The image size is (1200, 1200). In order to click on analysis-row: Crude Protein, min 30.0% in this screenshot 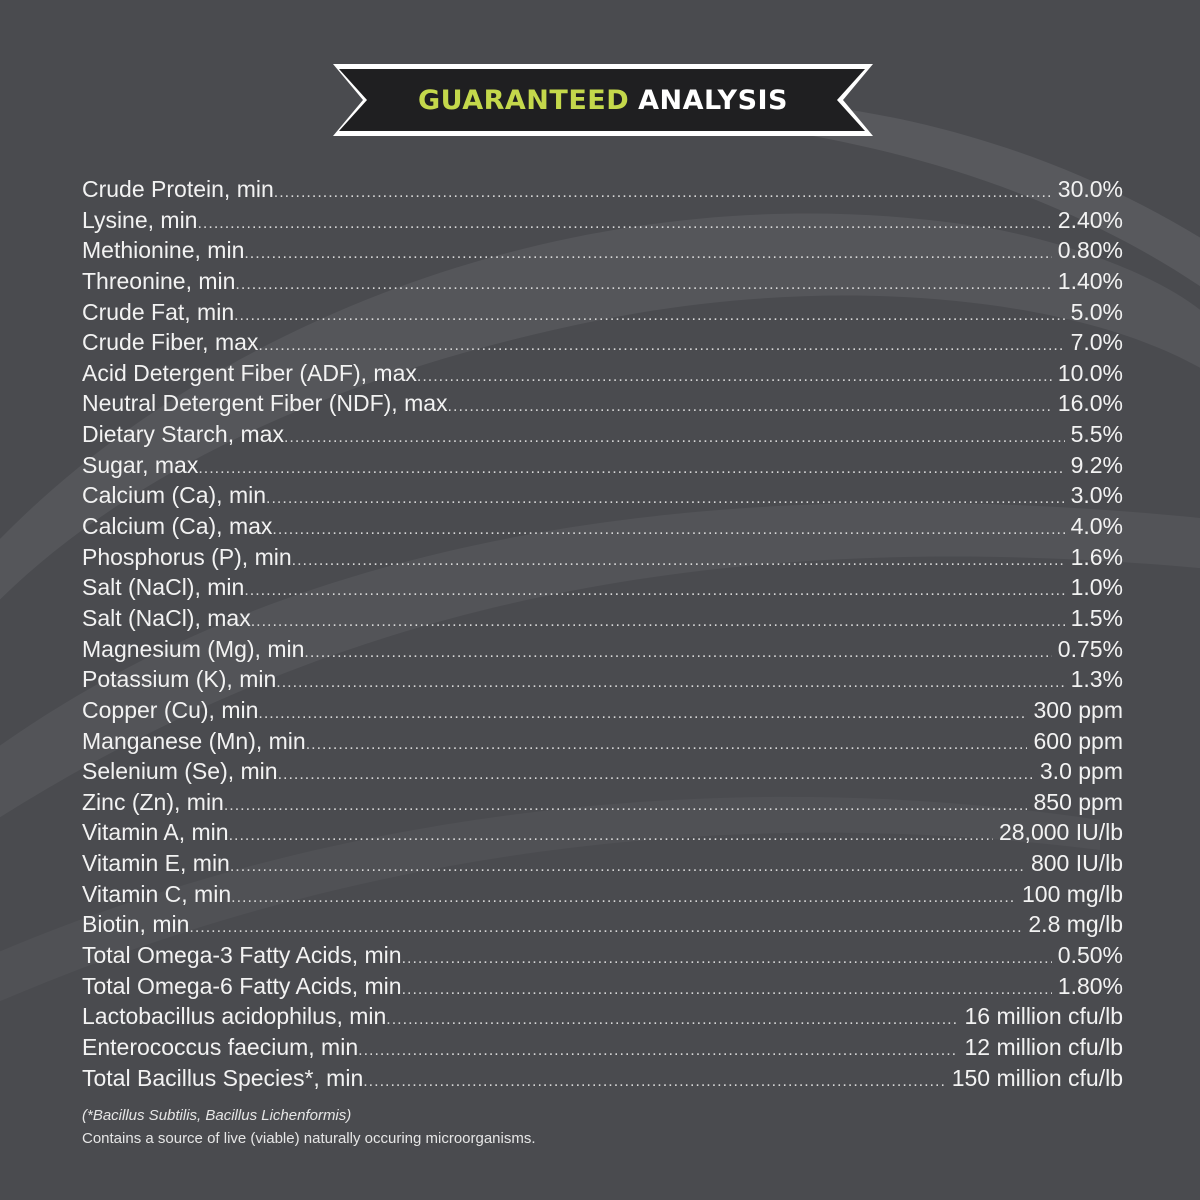, I will do `click(602, 191)`.